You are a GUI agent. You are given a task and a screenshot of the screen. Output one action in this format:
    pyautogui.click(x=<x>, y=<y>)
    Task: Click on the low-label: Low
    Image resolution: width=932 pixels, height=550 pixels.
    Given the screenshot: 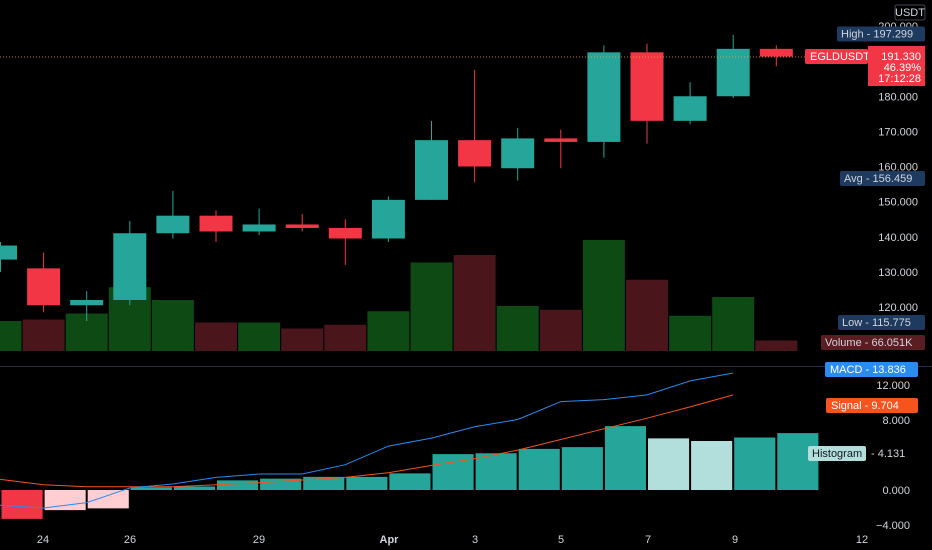 What is the action you would take?
    pyautogui.click(x=852, y=323)
    